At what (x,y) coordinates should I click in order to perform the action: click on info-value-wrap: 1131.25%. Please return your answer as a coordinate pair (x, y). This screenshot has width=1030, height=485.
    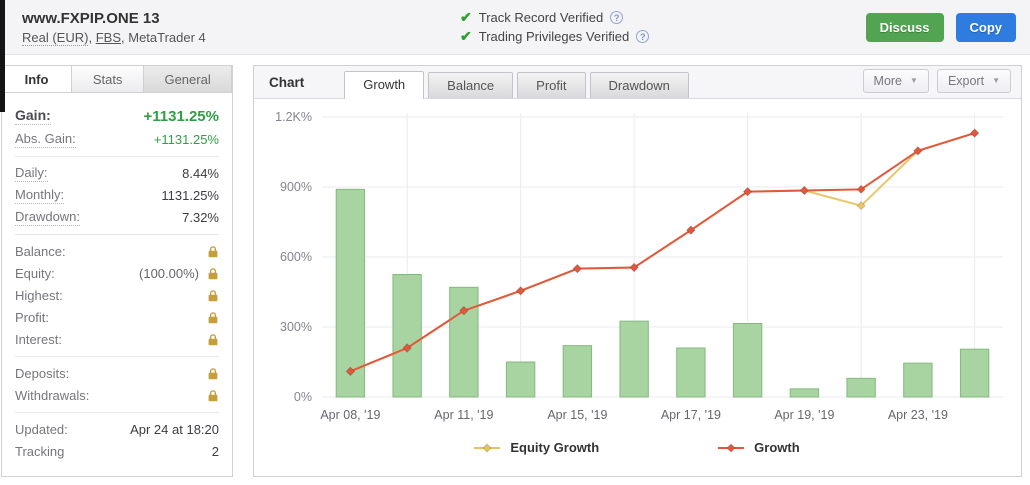
    Looking at the image, I should click on (190, 195).